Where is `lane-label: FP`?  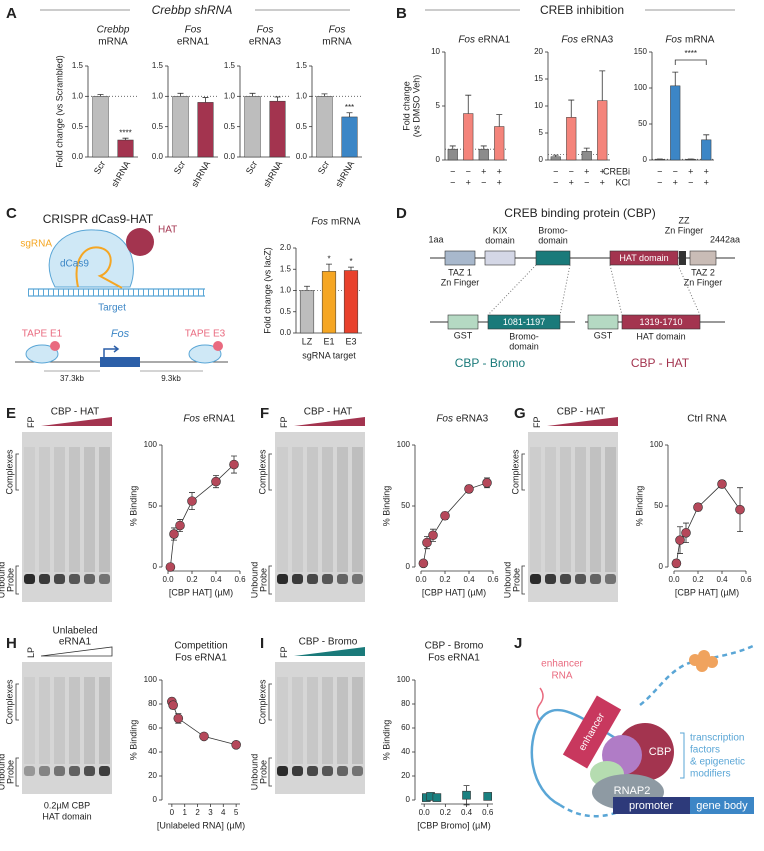 lane-label: FP is located at coordinates (284, 422).